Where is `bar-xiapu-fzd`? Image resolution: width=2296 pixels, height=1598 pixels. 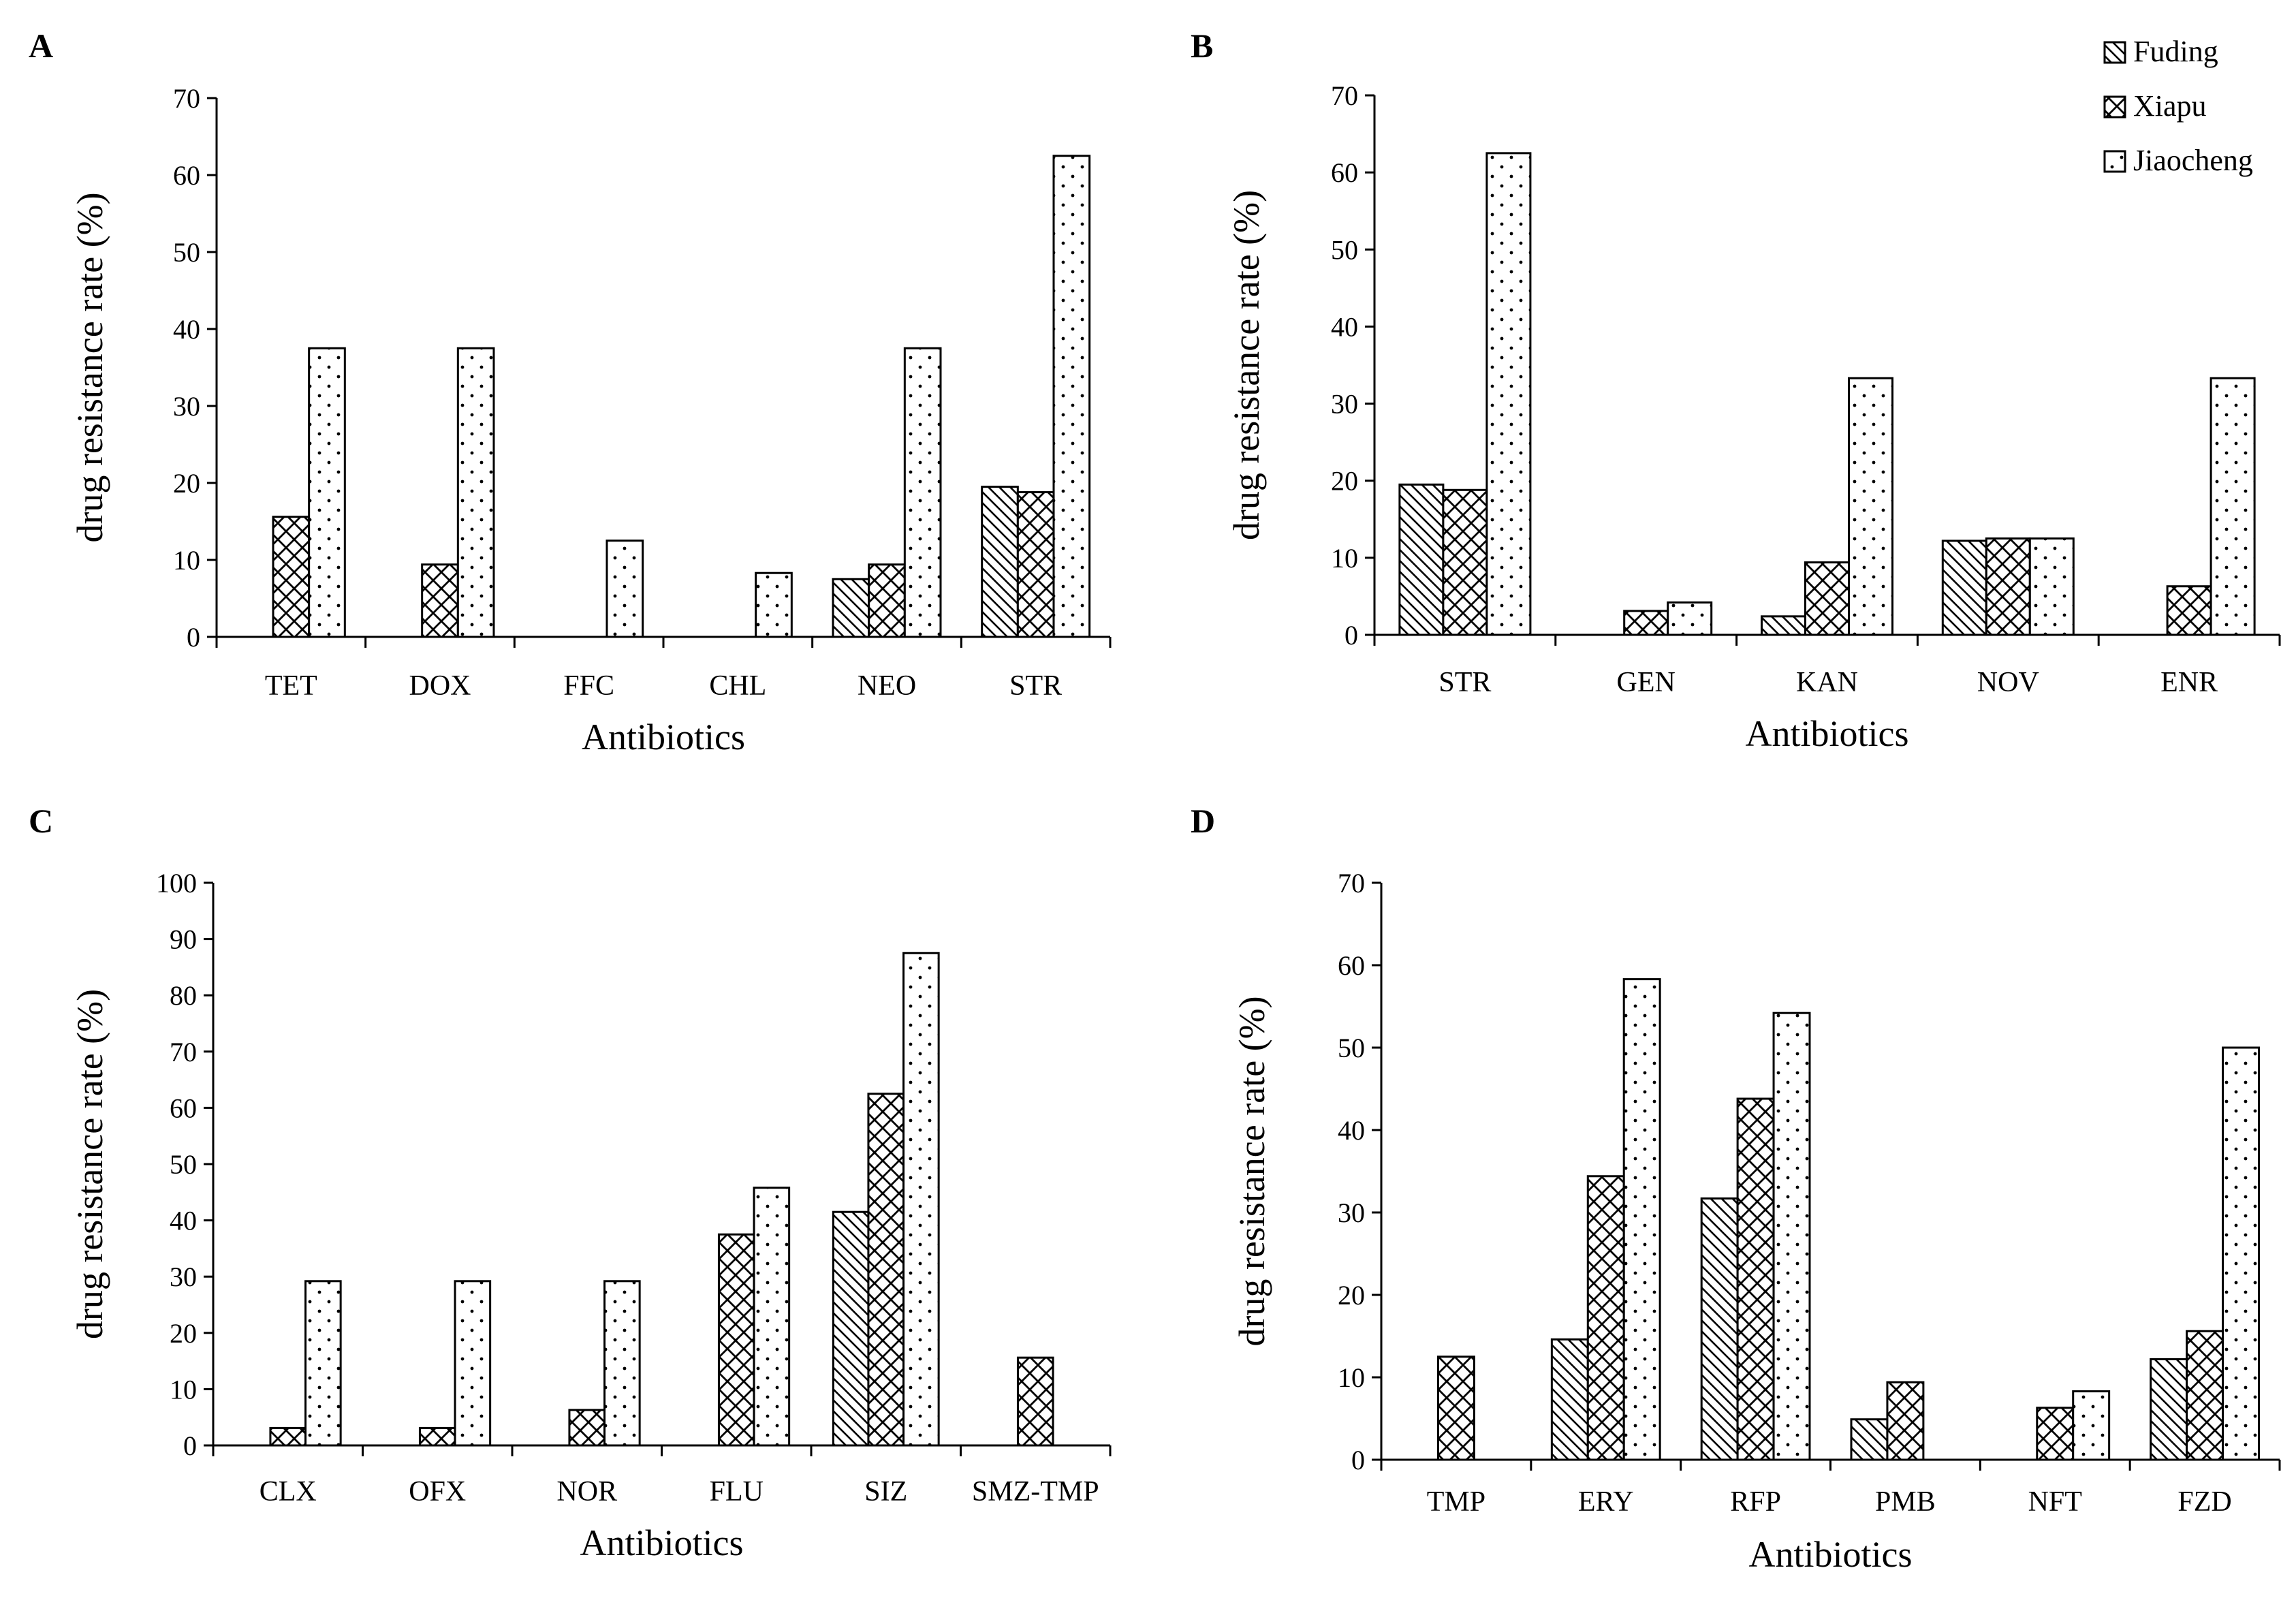 bar-xiapu-fzd is located at coordinates (2205, 1395).